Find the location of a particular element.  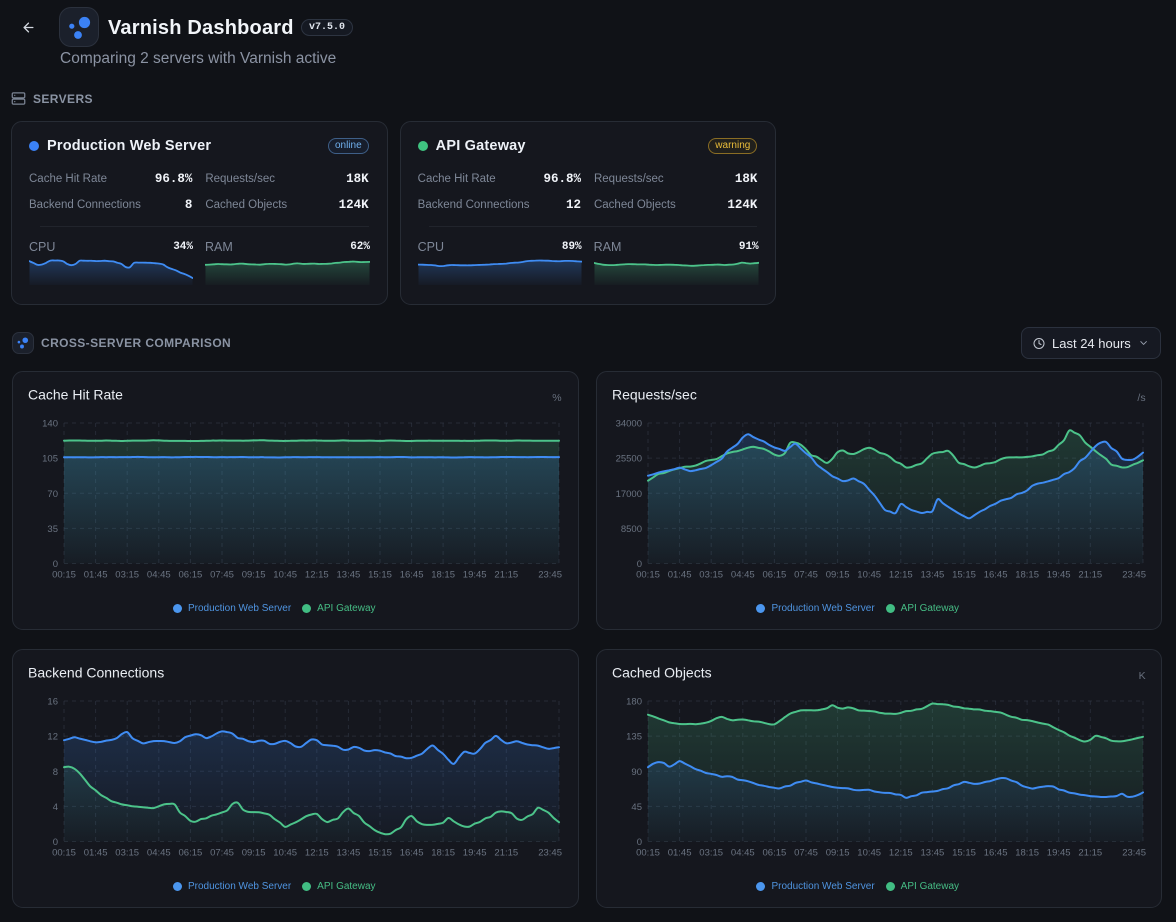

svg-text: 105 is located at coordinates (50, 459).